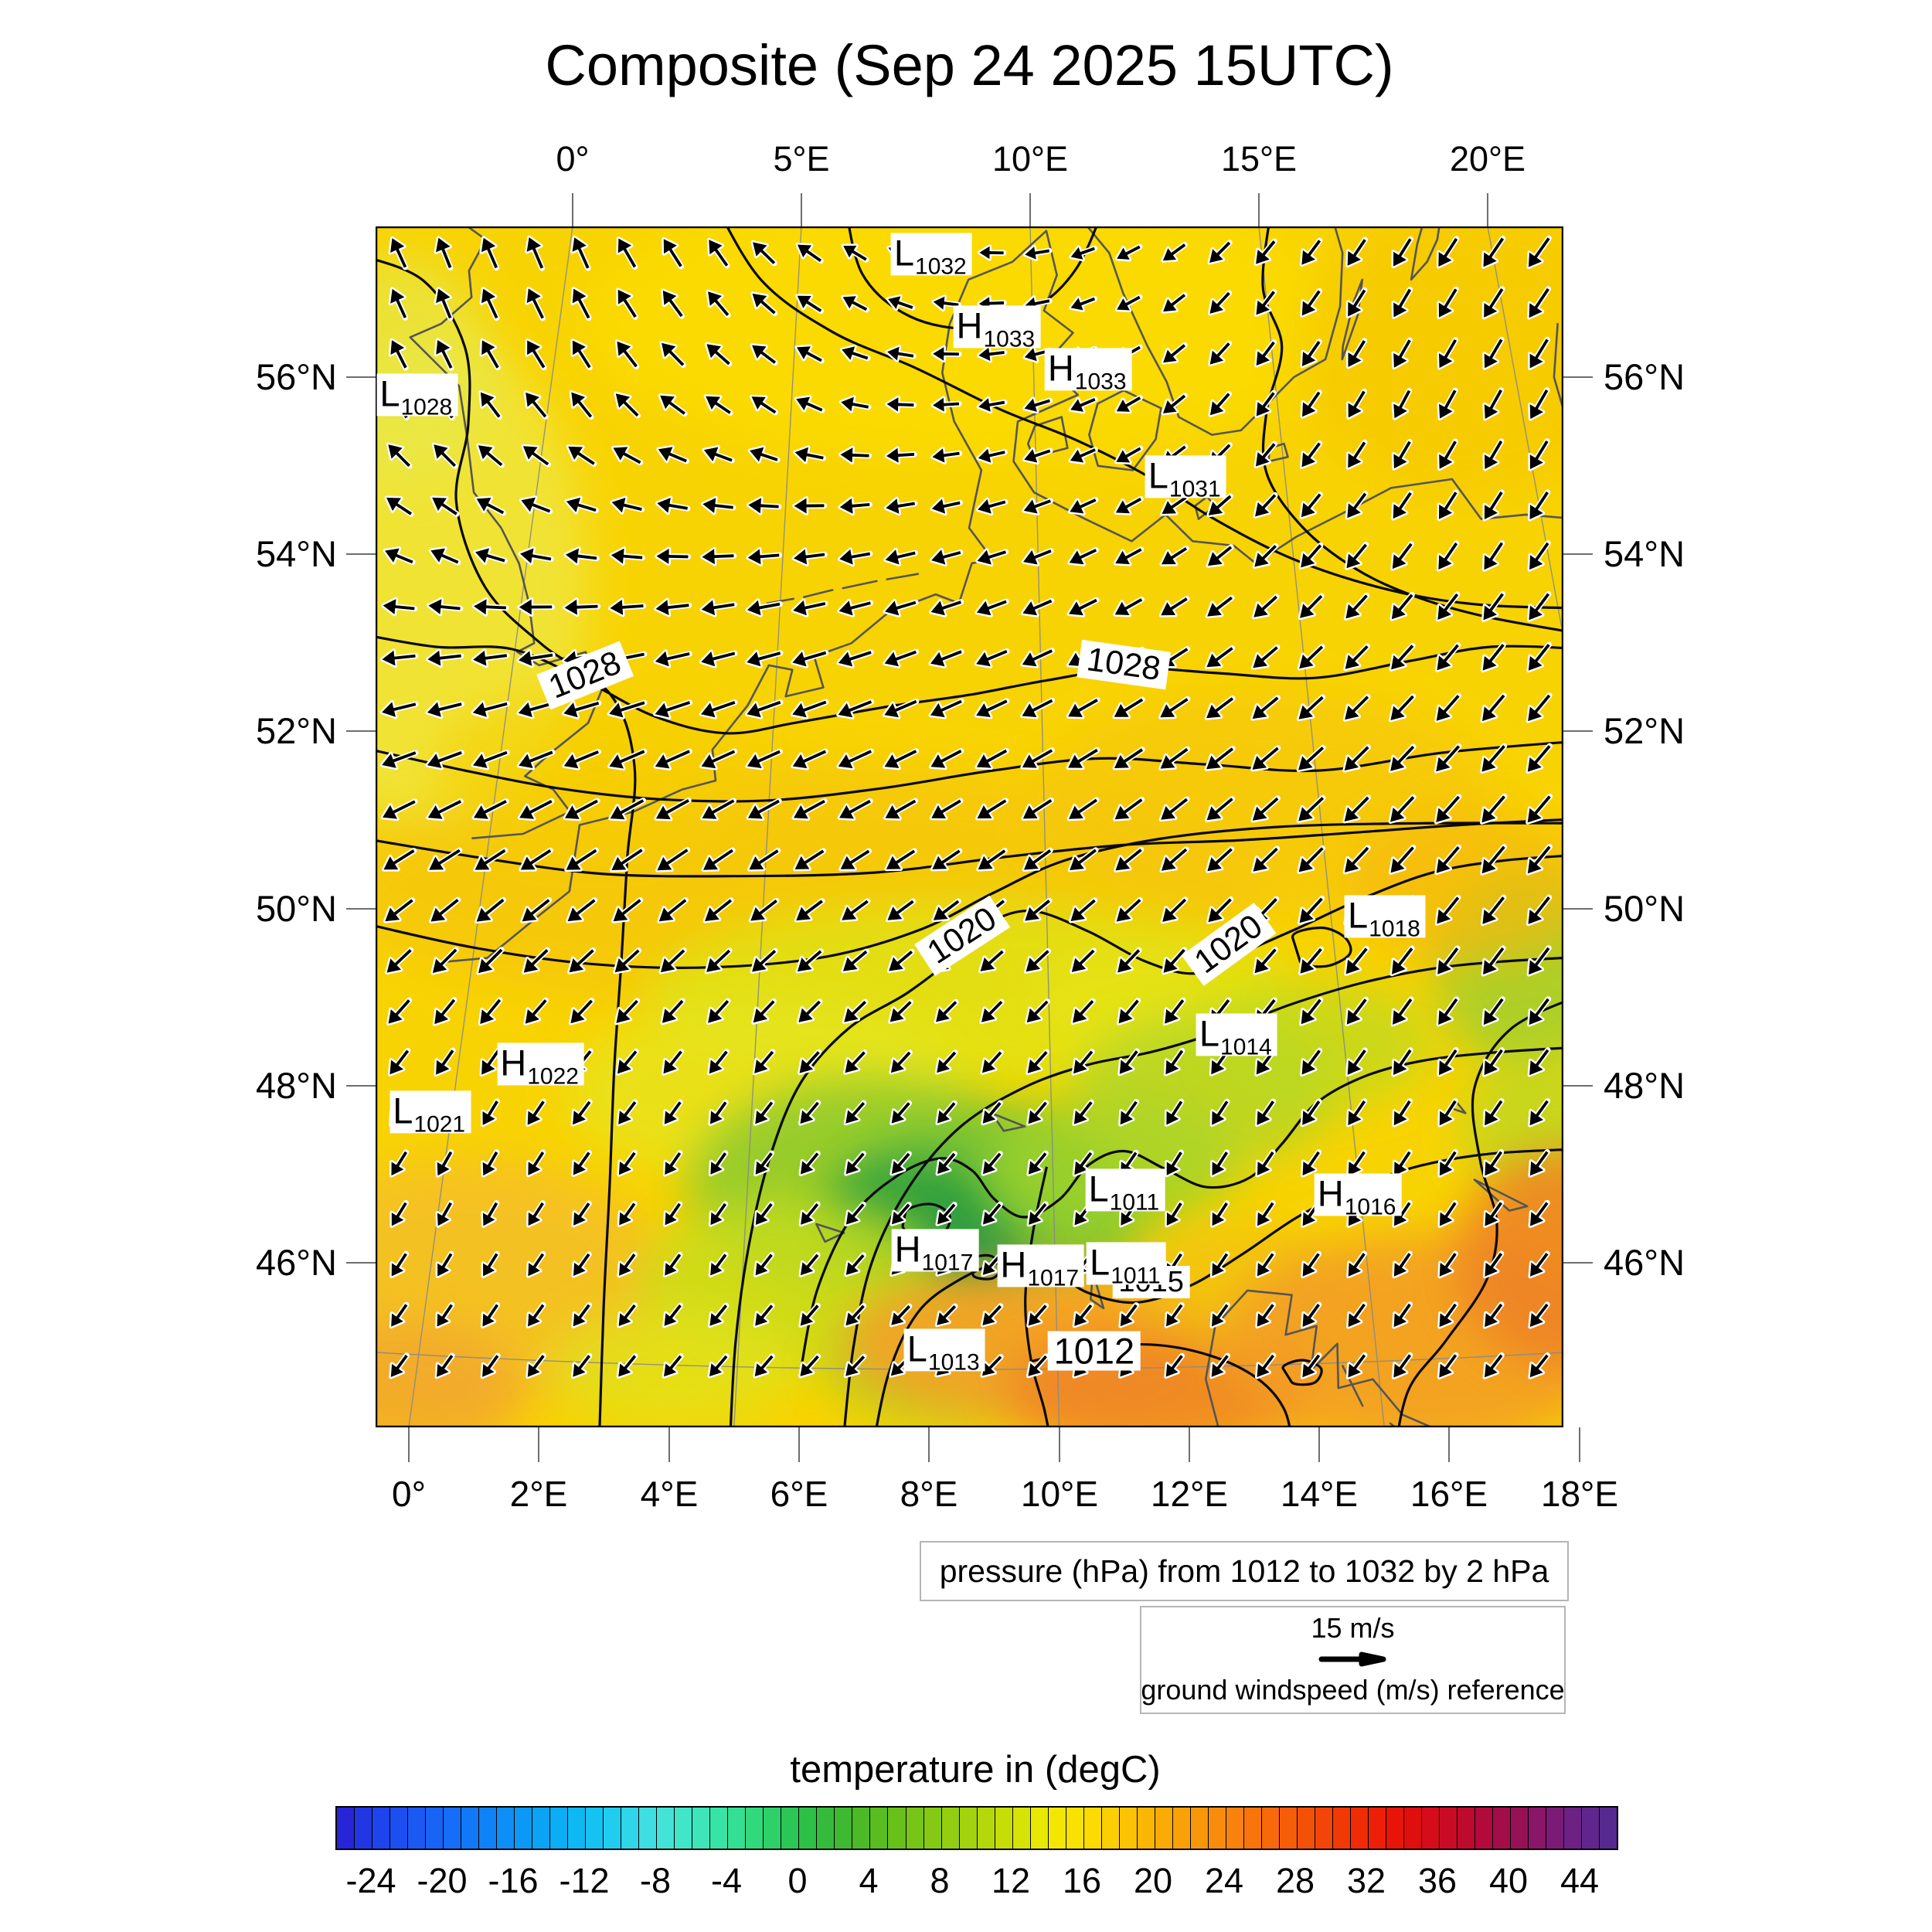  Describe the element at coordinates (1082, 1881) in the screenshot. I see `colorbar-tick-label: 16` at that location.